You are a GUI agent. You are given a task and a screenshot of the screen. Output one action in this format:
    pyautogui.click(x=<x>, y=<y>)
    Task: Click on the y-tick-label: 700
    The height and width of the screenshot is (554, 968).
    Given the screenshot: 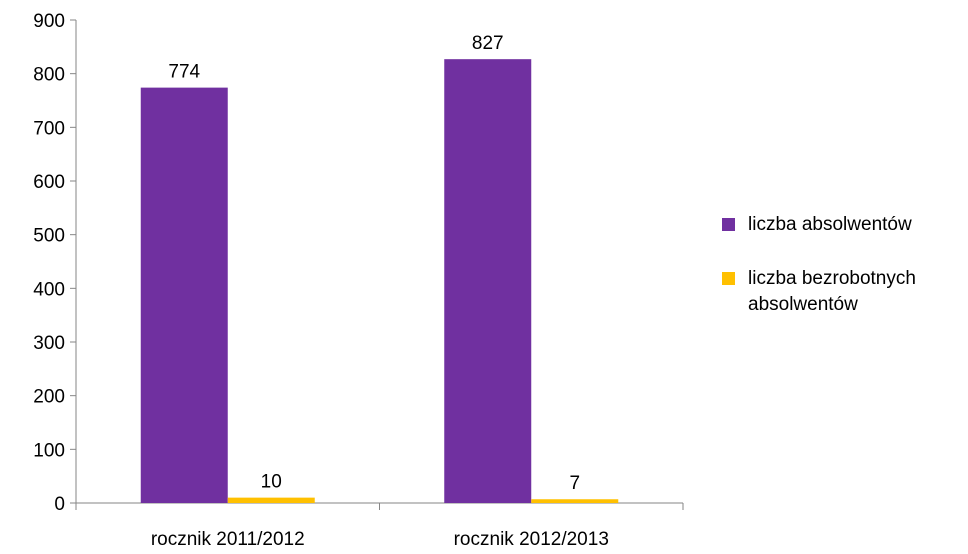 What is the action you would take?
    pyautogui.click(x=49, y=128)
    